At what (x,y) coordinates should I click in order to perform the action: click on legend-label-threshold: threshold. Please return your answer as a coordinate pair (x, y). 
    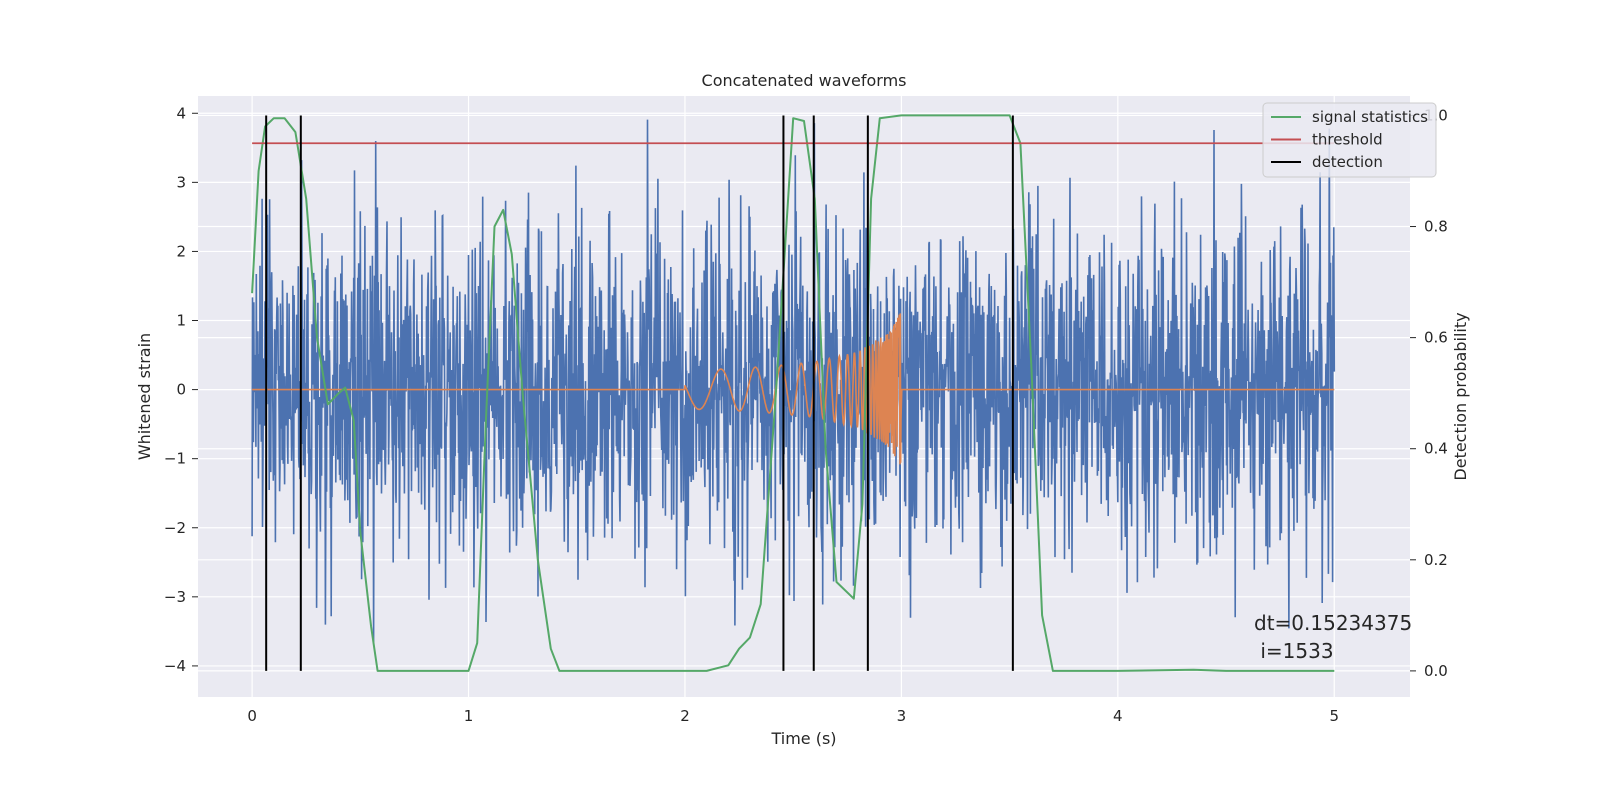
    Looking at the image, I should click on (1347, 140).